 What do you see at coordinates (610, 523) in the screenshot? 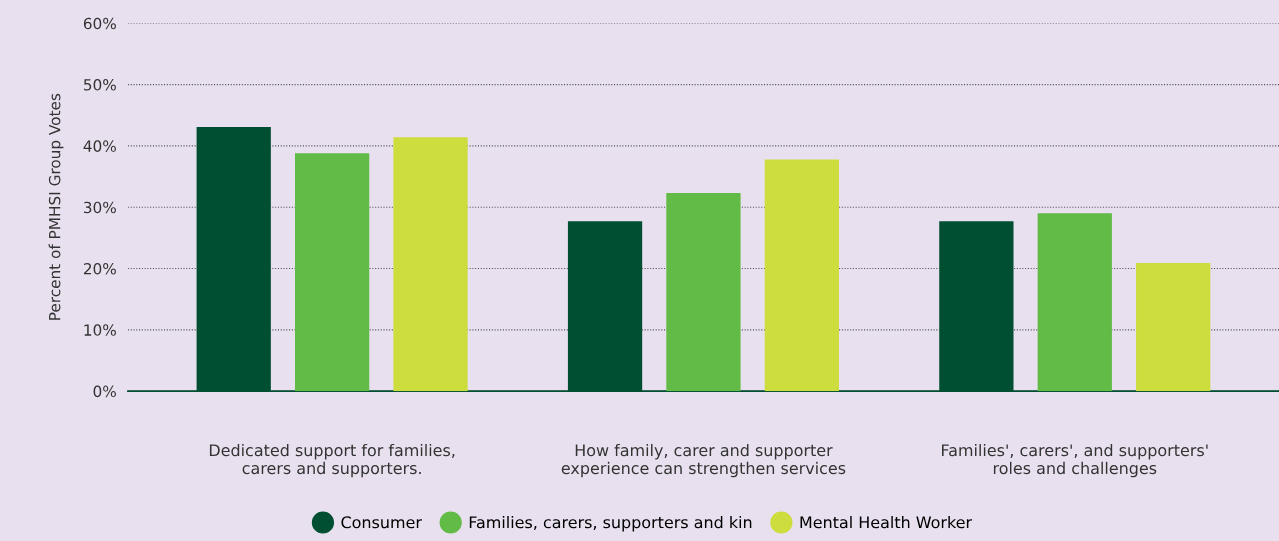
I see `legend-label: Families, carers, supporters and kin` at bounding box center [610, 523].